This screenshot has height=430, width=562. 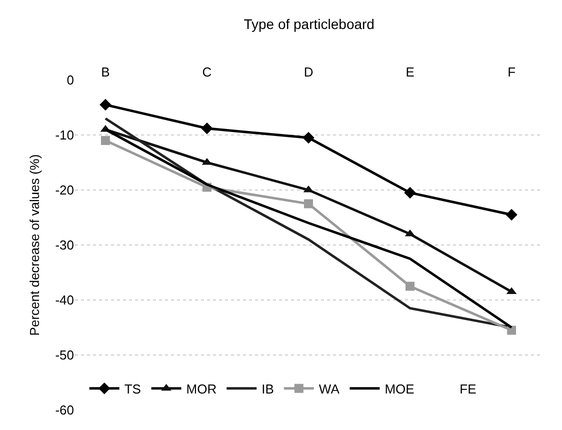 What do you see at coordinates (133, 388) in the screenshot?
I see `legend-label: TS` at bounding box center [133, 388].